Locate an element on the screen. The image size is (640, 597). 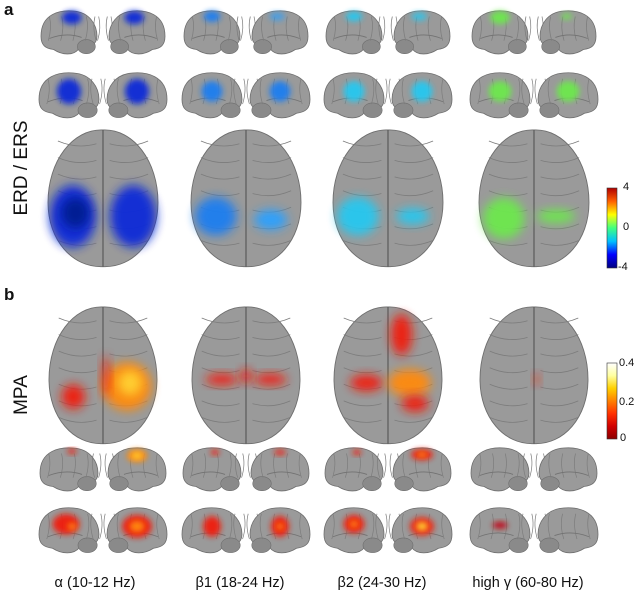
mpa-colorbar-min: 0 is located at coordinates (623, 438).